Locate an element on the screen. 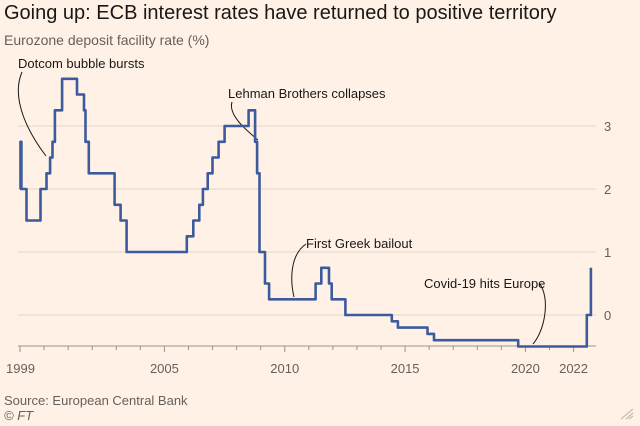  source-note: Source: European Central Bank is located at coordinates (96, 400).